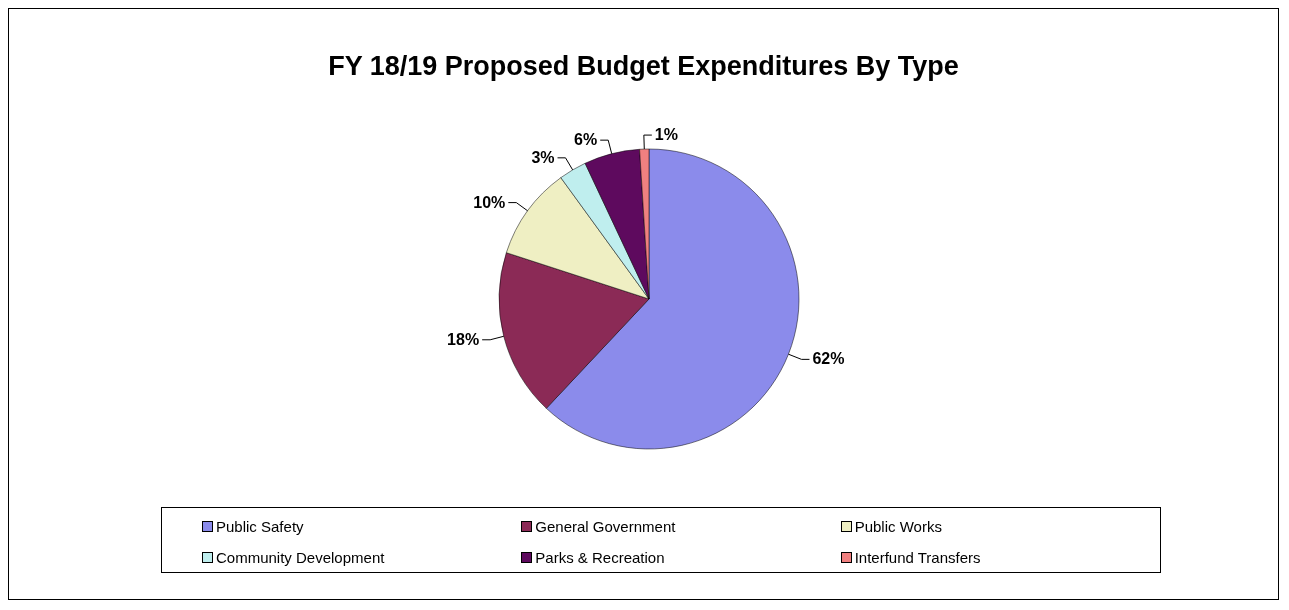 This screenshot has height=610, width=1289. I want to click on legend-label: Public Works, so click(898, 526).